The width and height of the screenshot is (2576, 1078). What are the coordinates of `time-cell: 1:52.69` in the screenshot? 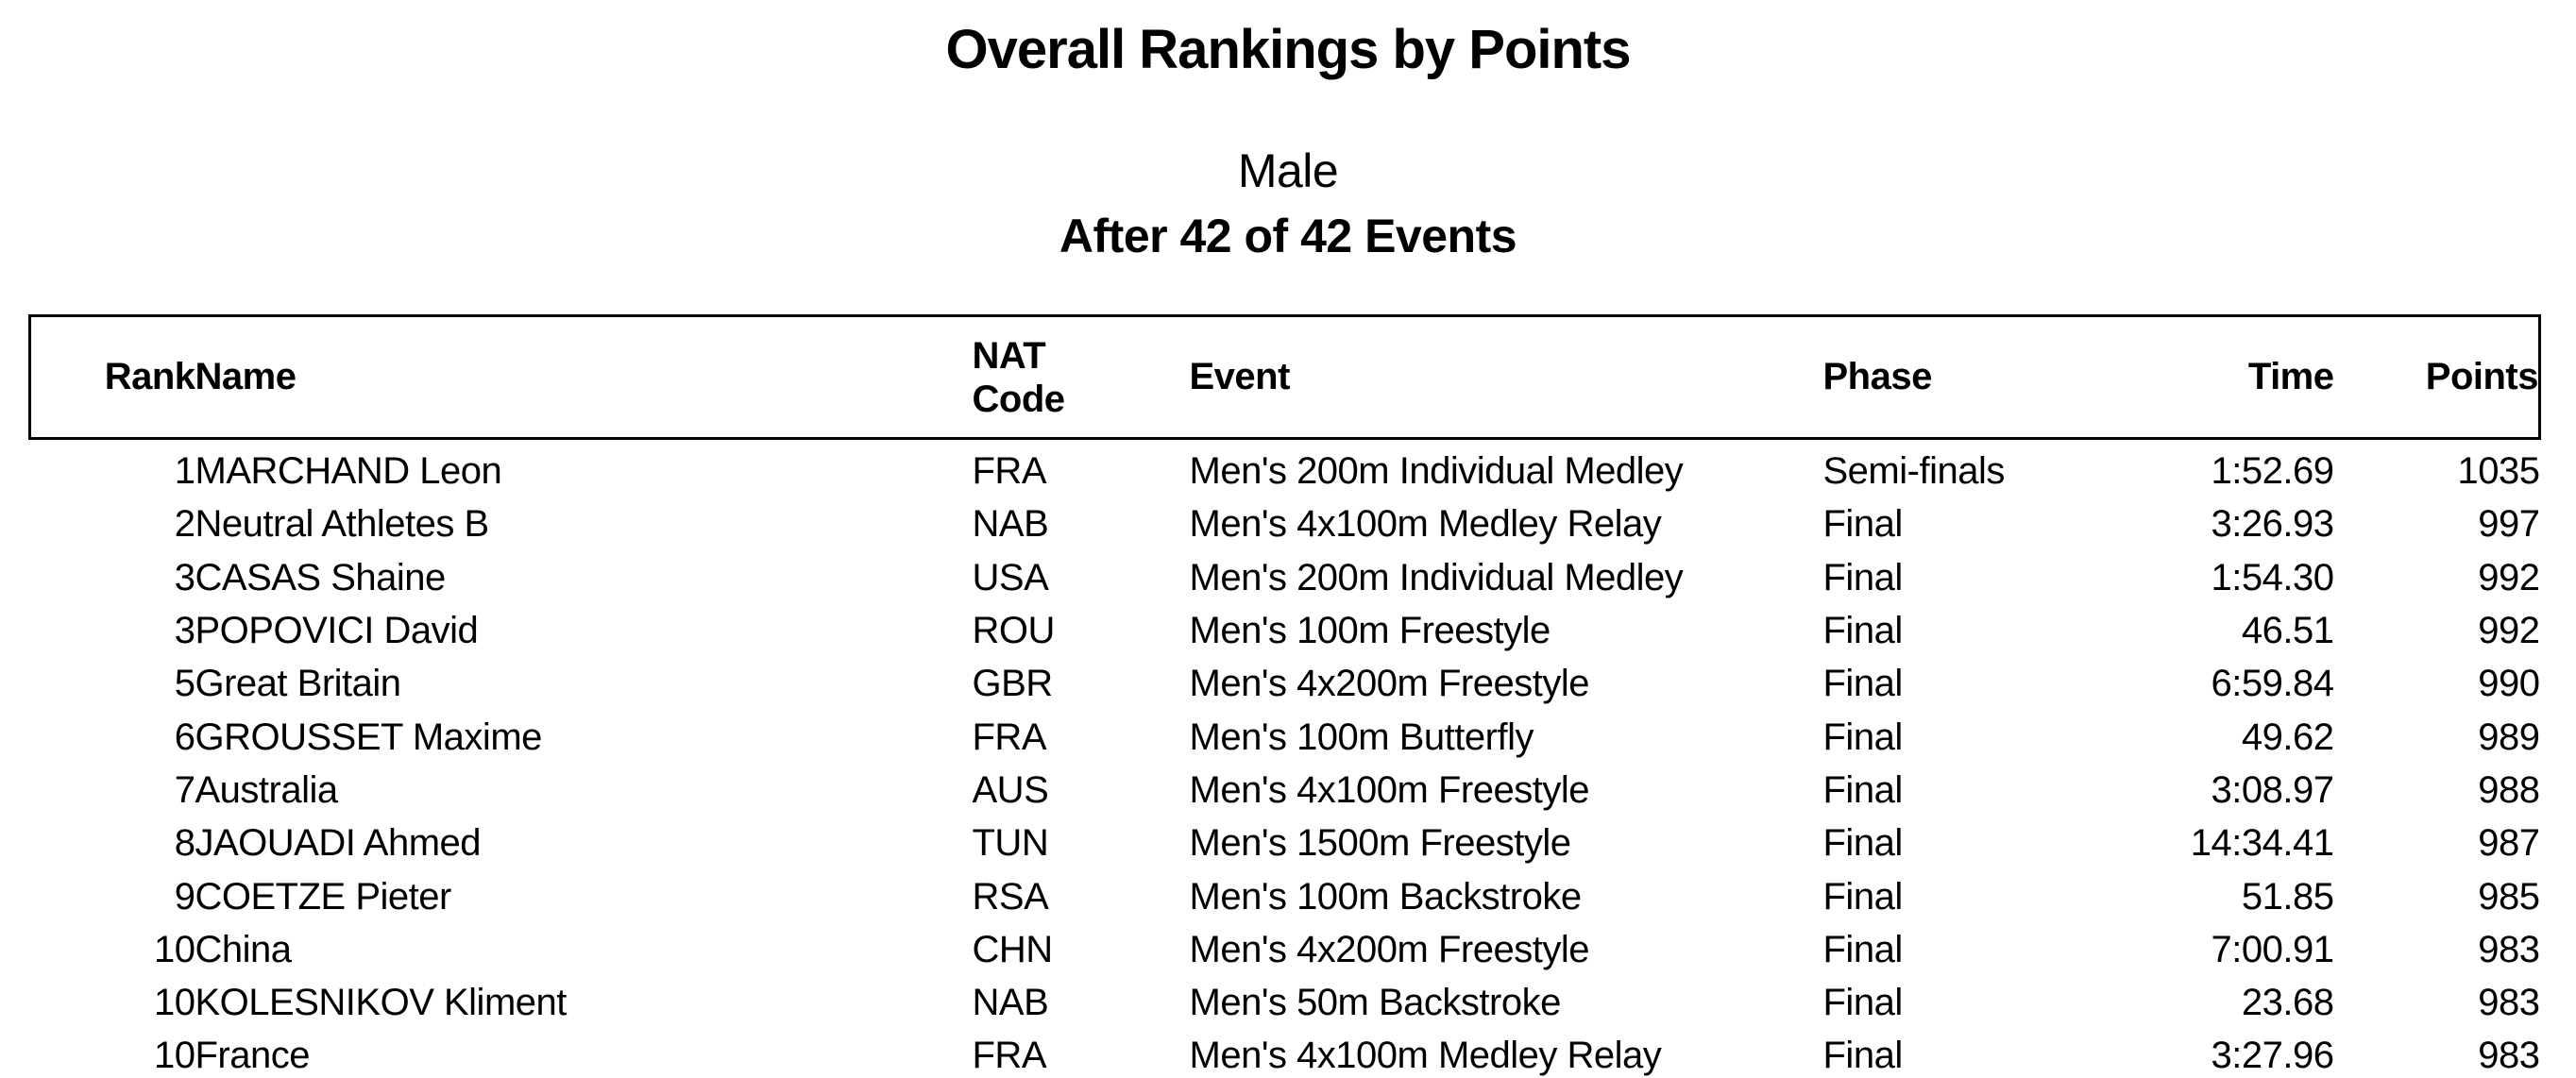 It's located at (2272, 471).